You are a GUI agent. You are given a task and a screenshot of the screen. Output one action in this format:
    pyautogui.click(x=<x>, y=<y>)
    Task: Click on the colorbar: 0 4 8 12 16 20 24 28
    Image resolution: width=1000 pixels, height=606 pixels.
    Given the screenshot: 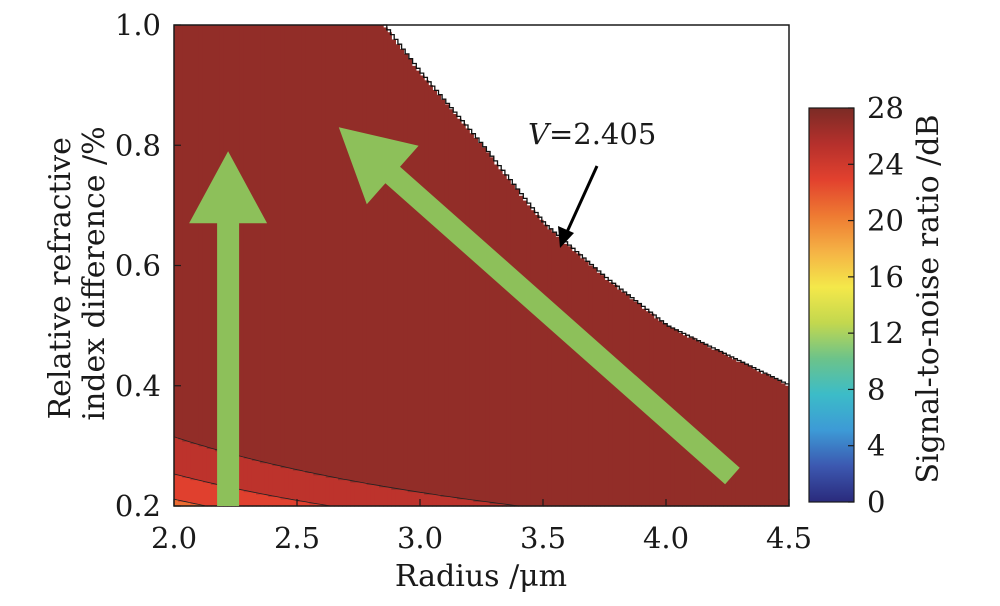 What is the action you would take?
    pyautogui.click(x=856, y=305)
    